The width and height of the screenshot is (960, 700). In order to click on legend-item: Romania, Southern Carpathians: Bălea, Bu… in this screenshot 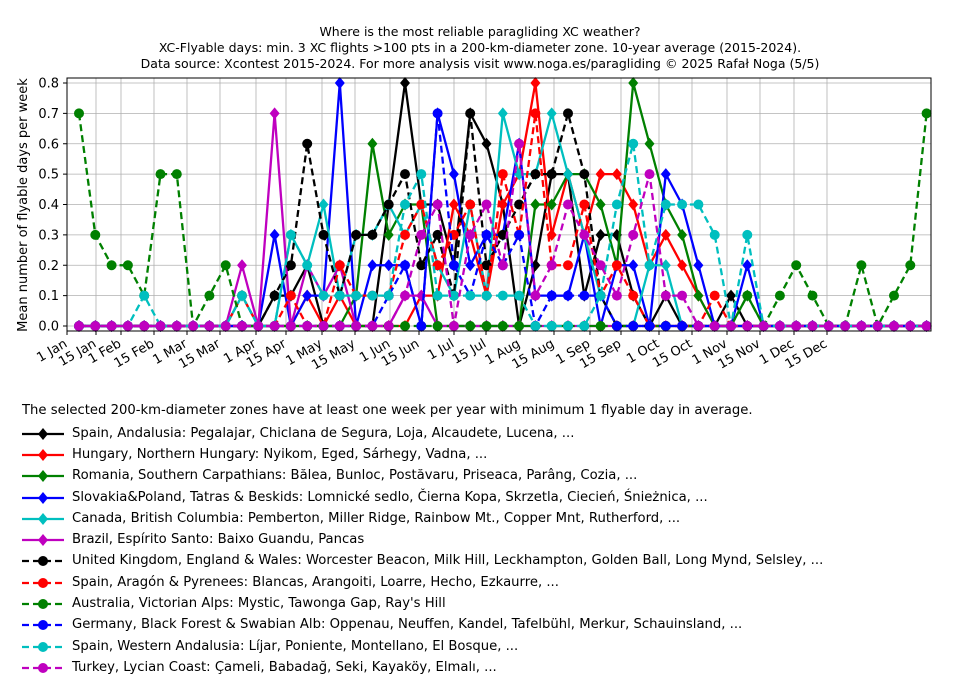, I will do `click(422, 476)`.